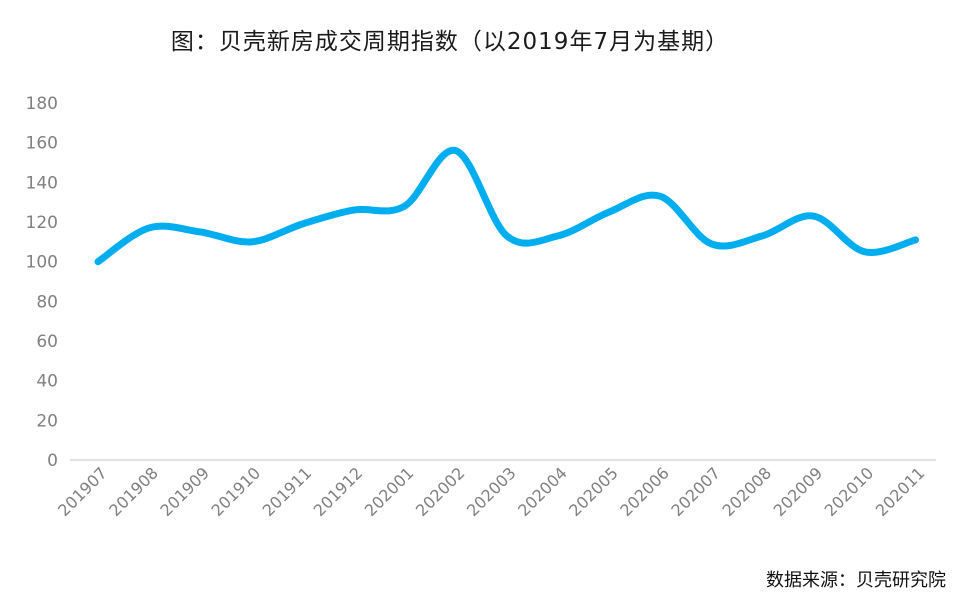 This screenshot has height=608, width=964. What do you see at coordinates (52, 461) in the screenshot?
I see `y-tick-label: 0` at bounding box center [52, 461].